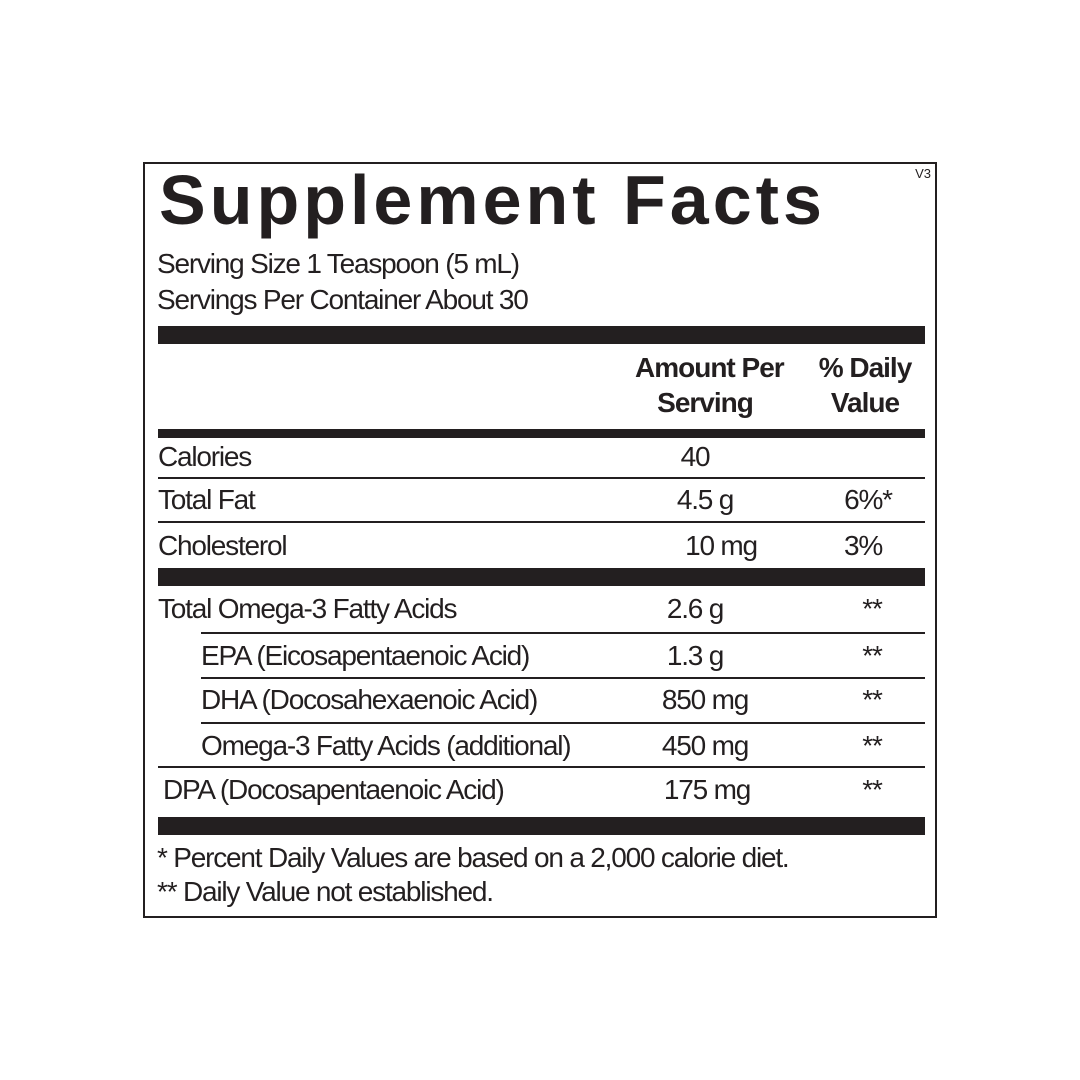 Image resolution: width=1080 pixels, height=1080 pixels. Describe the element at coordinates (707, 789) in the screenshot. I see `row-amount: 175 mg` at that location.